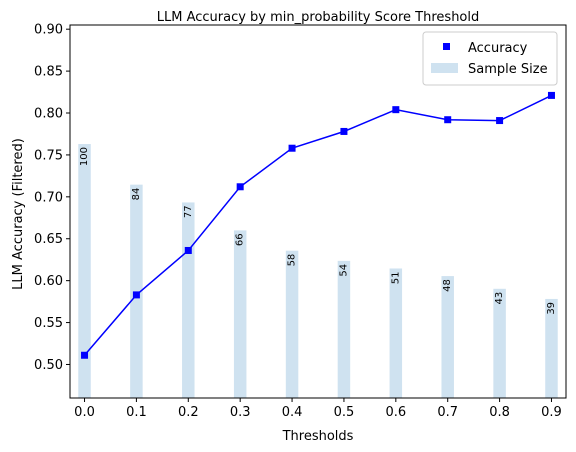  Describe the element at coordinates (318, 436) in the screenshot. I see `x-axis-title: Thresholds` at that location.